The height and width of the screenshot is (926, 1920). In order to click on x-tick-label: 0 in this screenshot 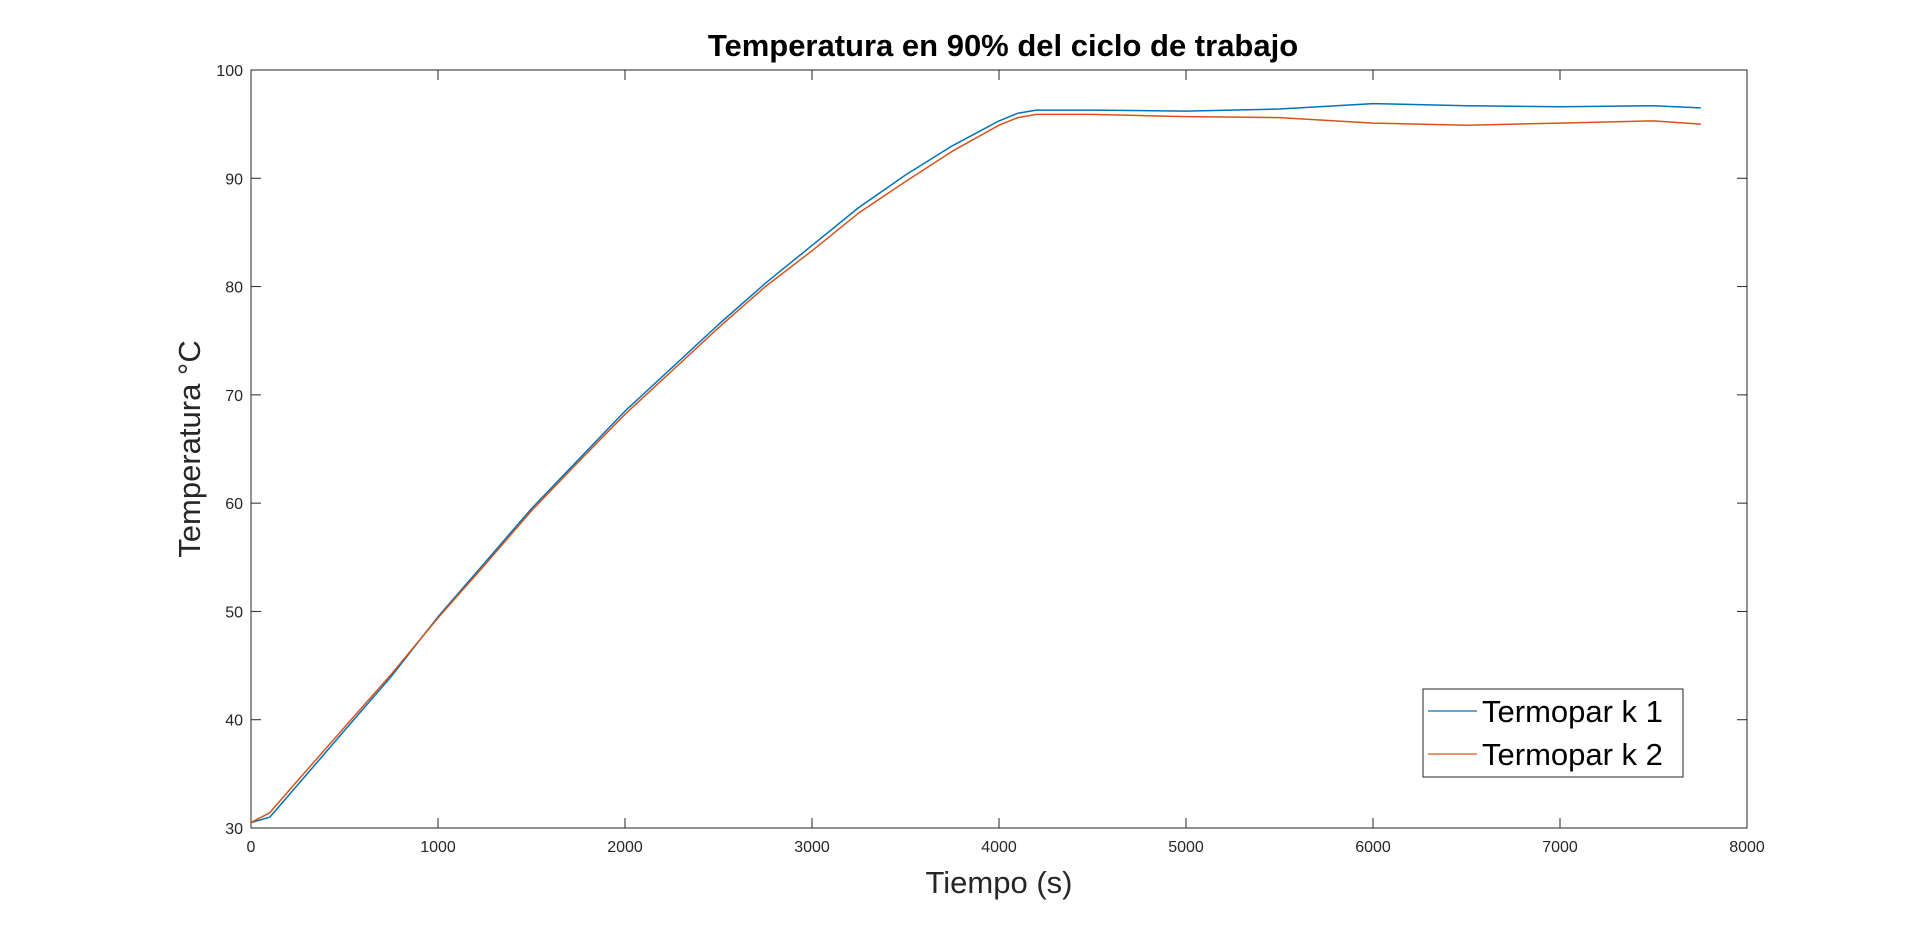, I will do `click(251, 847)`.